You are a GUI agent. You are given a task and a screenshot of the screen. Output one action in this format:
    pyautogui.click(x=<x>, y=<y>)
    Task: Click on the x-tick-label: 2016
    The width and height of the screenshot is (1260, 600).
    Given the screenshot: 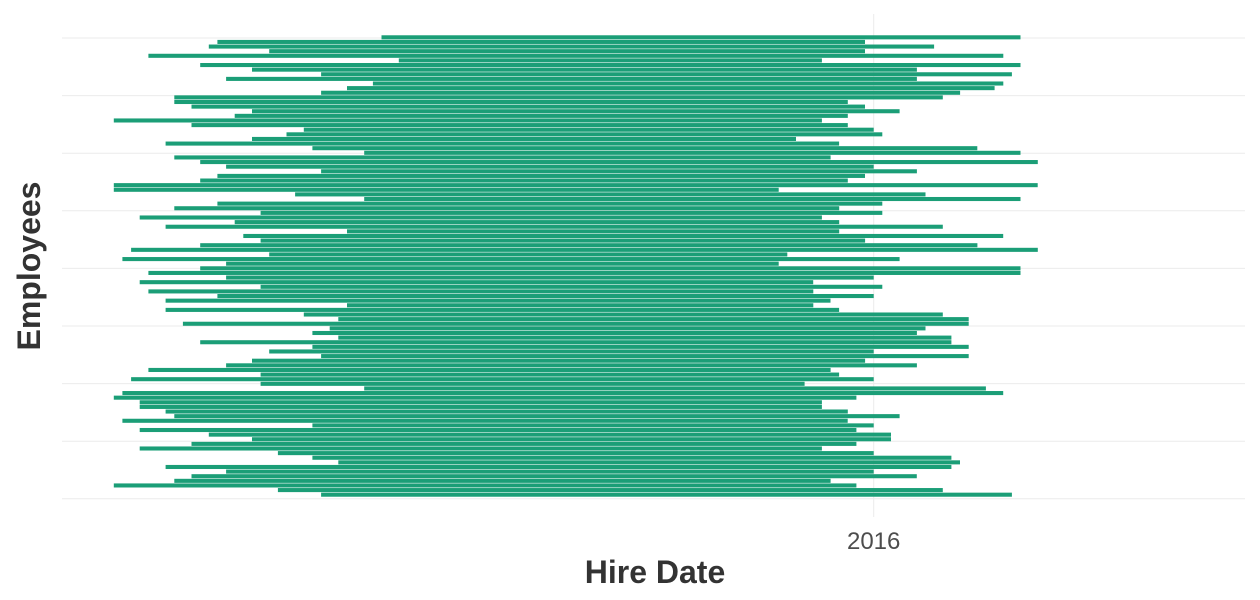 What is the action you would take?
    pyautogui.click(x=873, y=541)
    